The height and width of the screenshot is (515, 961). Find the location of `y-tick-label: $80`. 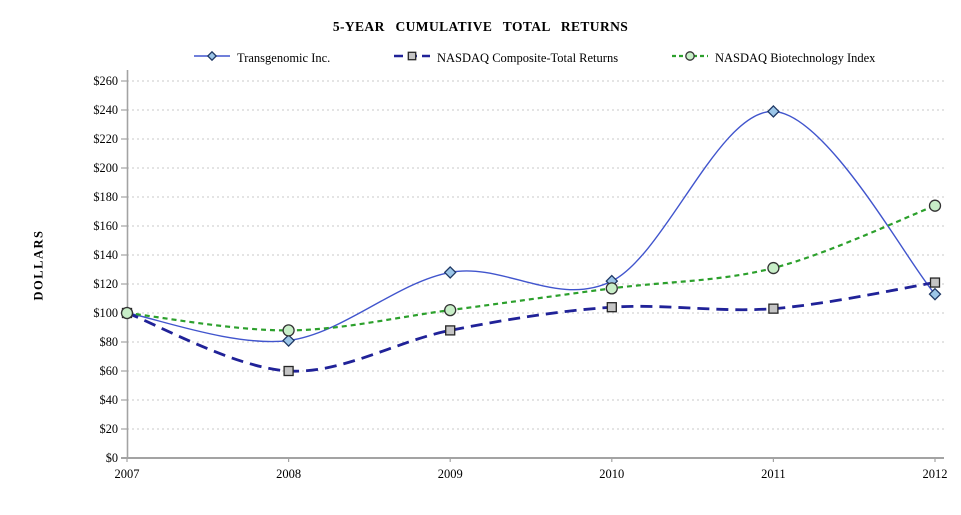

y-tick-label: $80 is located at coordinates (109, 342).